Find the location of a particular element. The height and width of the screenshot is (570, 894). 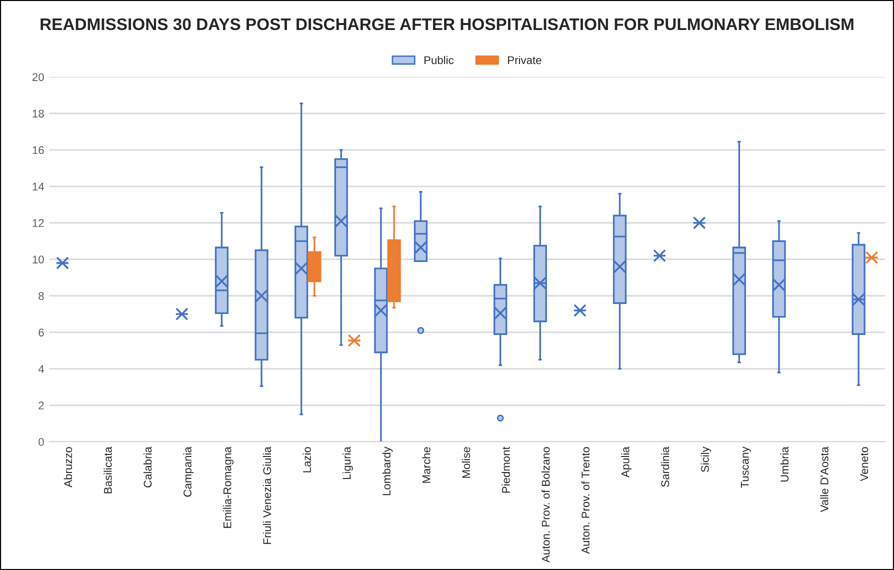

y-tick-label: 18 is located at coordinates (38, 114).